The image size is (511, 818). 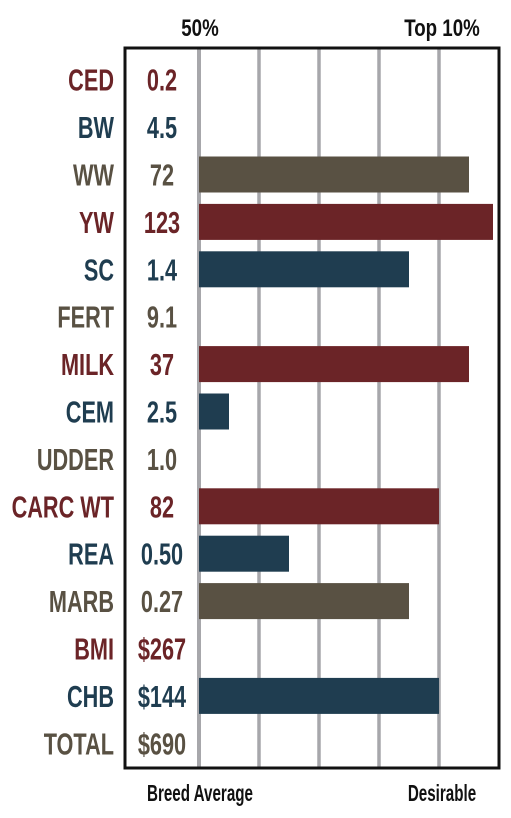 What do you see at coordinates (90, 412) in the screenshot?
I see `trait-label: CEM` at bounding box center [90, 412].